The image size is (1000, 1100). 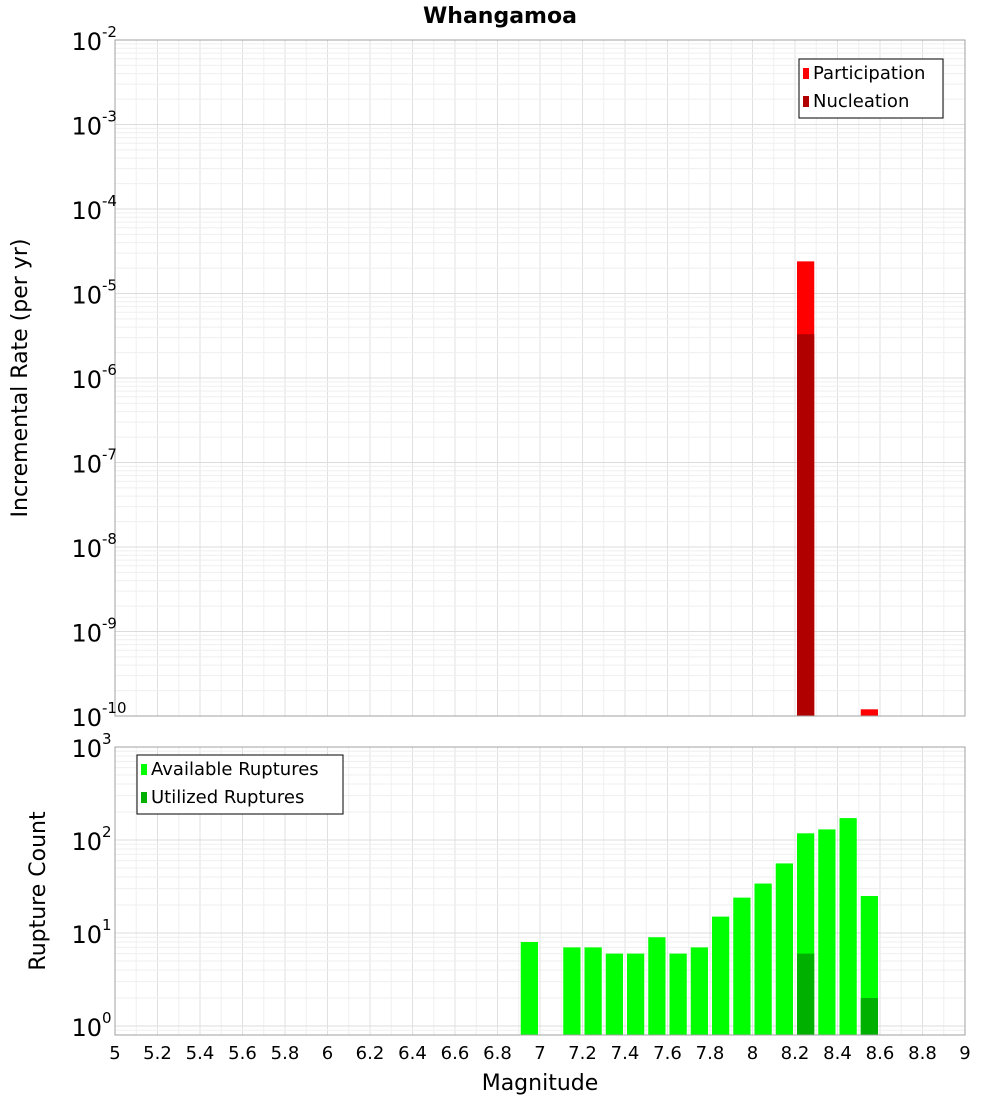 What do you see at coordinates (327, 1053) in the screenshot?
I see `x-tick-label: 6` at bounding box center [327, 1053].